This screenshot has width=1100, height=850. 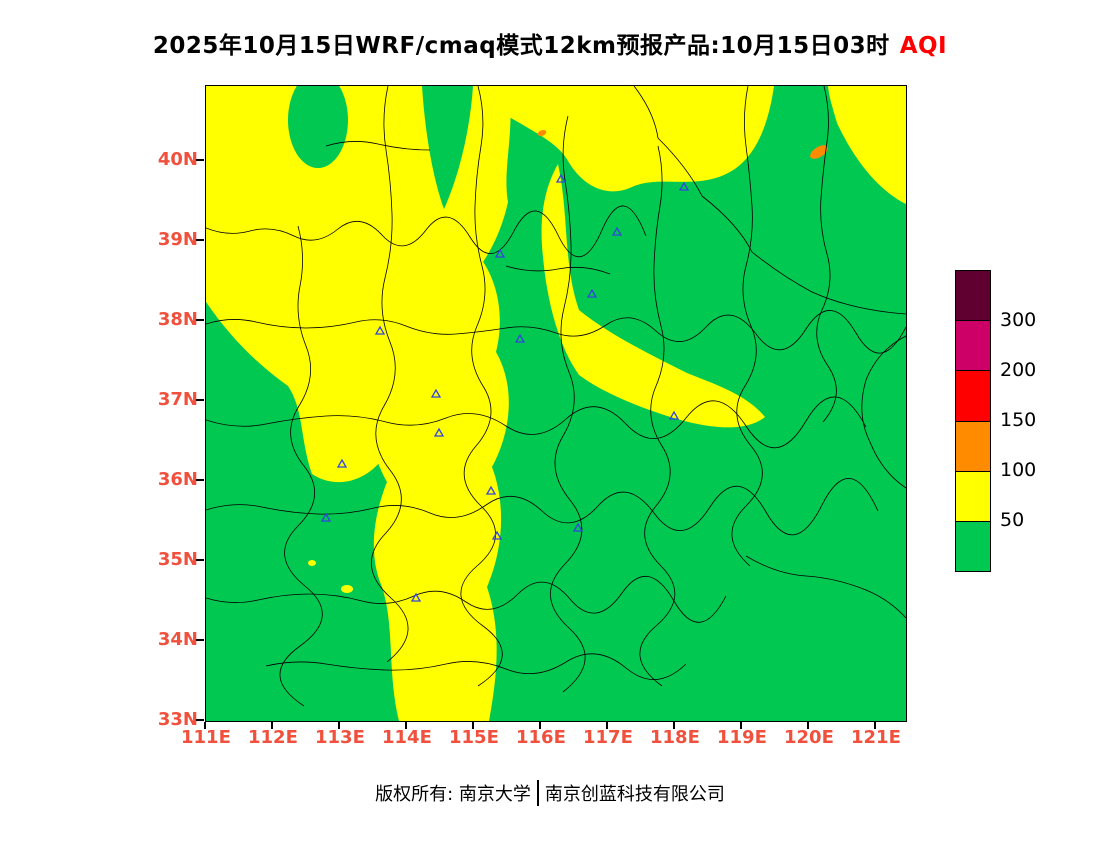 I want to click on lon-label: 121E, so click(x=876, y=737).